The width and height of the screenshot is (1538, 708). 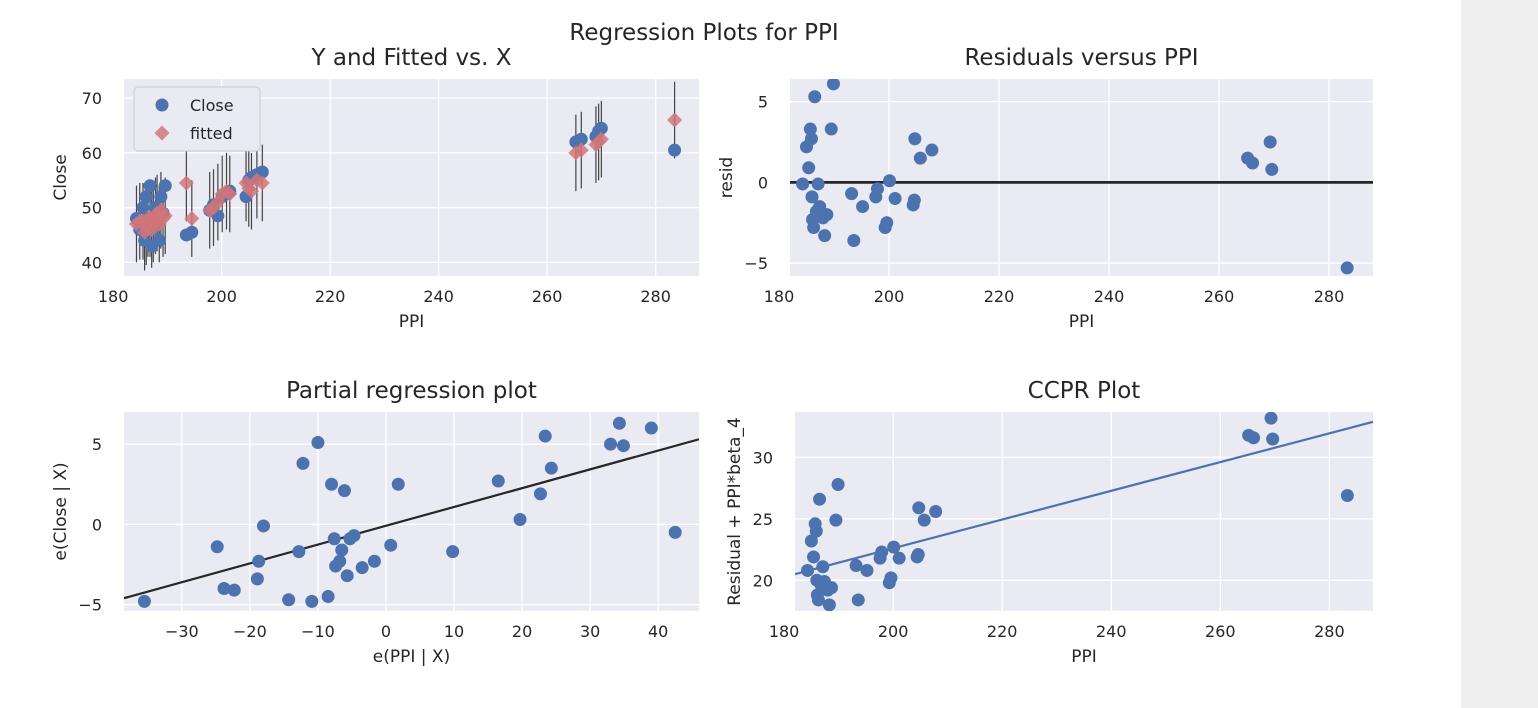 I want to click on x-tick-label: 20, so click(x=522, y=631).